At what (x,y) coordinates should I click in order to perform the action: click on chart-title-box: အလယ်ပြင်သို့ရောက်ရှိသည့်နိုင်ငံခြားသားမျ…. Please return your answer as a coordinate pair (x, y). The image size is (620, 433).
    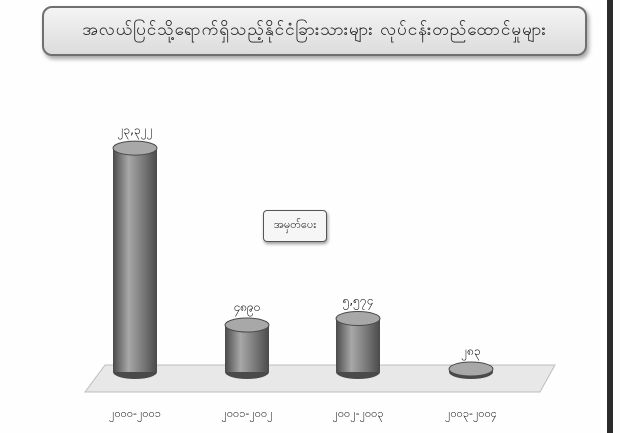
    Looking at the image, I should click on (314, 31).